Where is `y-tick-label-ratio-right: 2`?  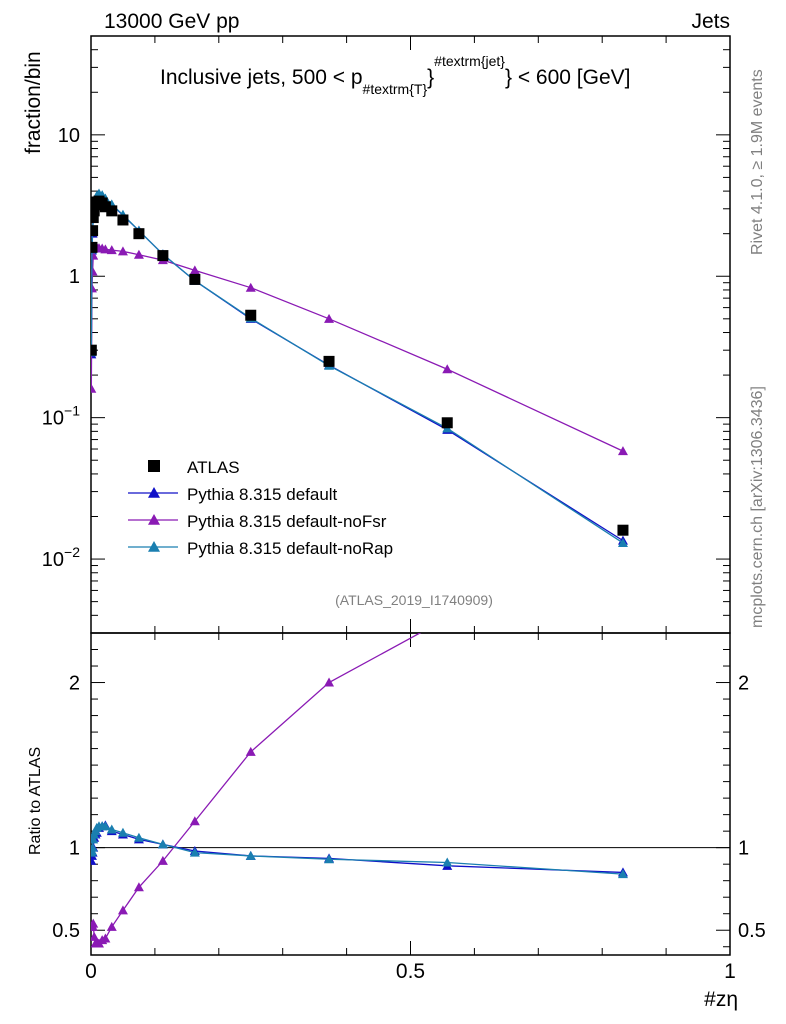
y-tick-label-ratio-right: 2 is located at coordinates (743, 684).